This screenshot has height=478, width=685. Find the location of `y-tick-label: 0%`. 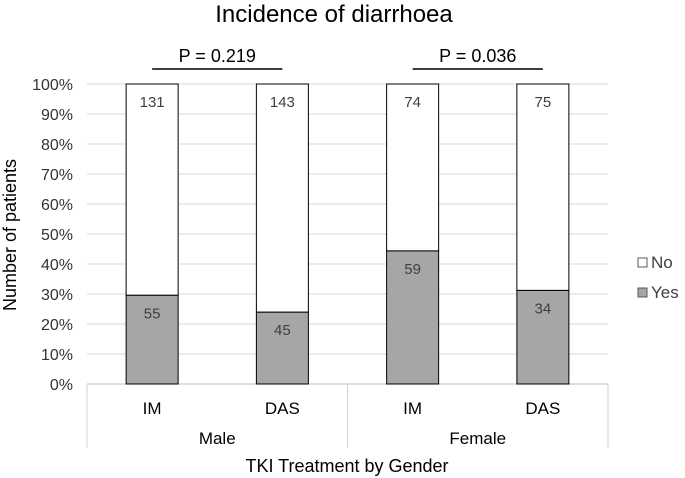

y-tick-label: 0% is located at coordinates (61, 385).